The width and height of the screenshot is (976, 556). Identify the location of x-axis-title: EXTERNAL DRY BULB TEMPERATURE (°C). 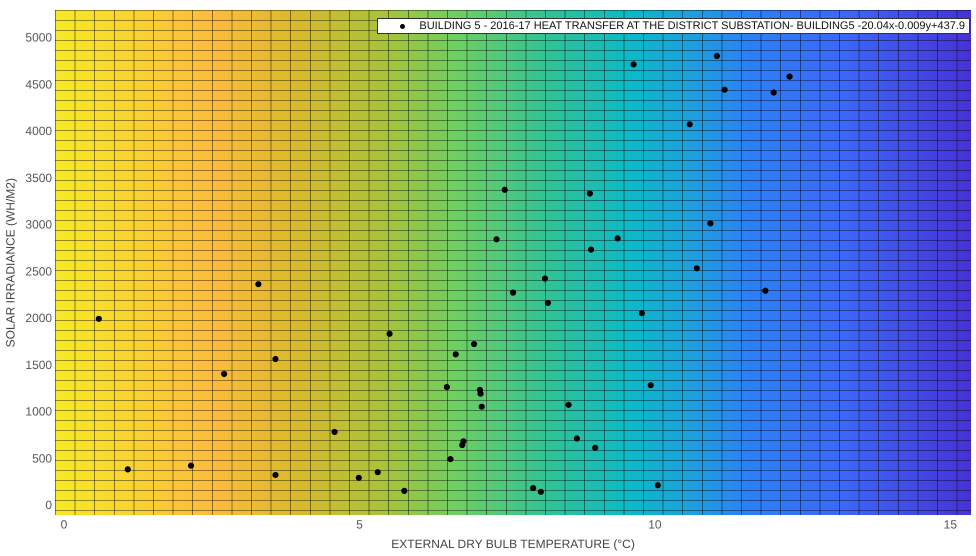
(513, 544).